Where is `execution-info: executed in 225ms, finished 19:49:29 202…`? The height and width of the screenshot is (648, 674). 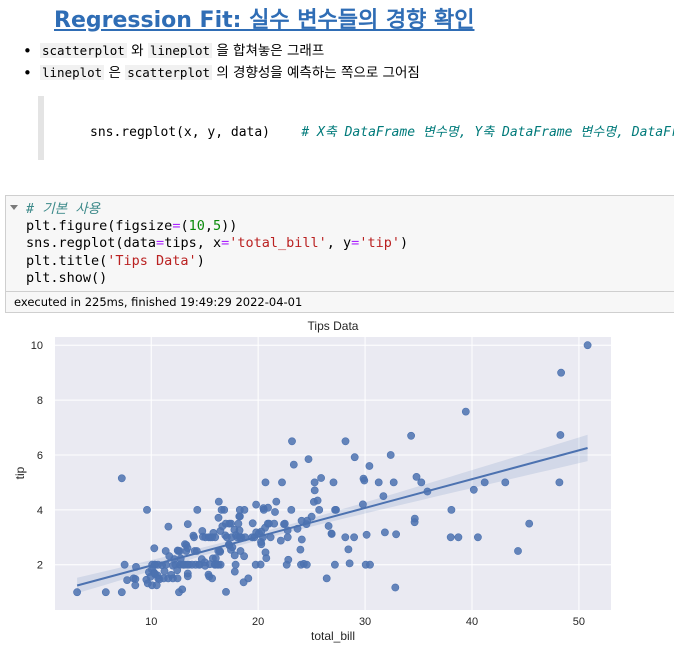 execution-info: executed in 225ms, finished 19:49:29 202… is located at coordinates (340, 301).